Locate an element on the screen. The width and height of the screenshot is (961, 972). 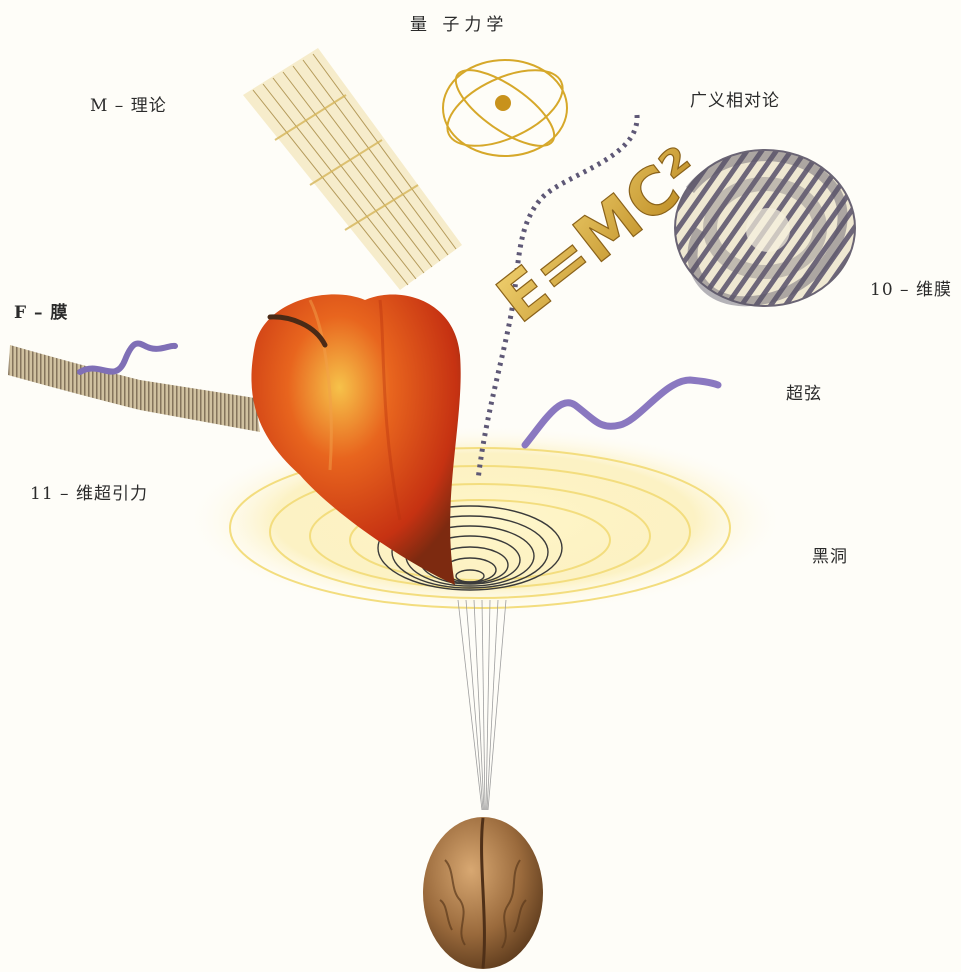
label-m-theory: M – 理论 is located at coordinates (128, 106).